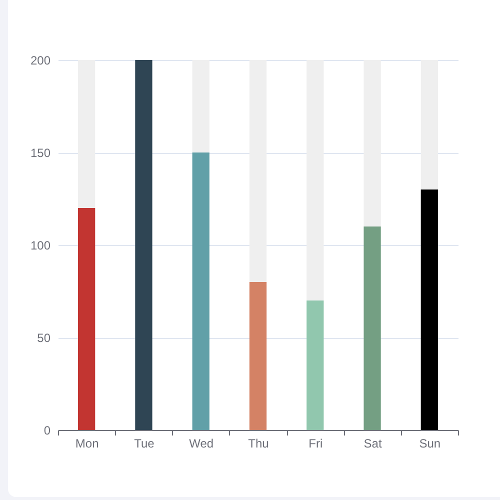  Describe the element at coordinates (87, 443) in the screenshot. I see `x-tick-label: Mon` at that location.